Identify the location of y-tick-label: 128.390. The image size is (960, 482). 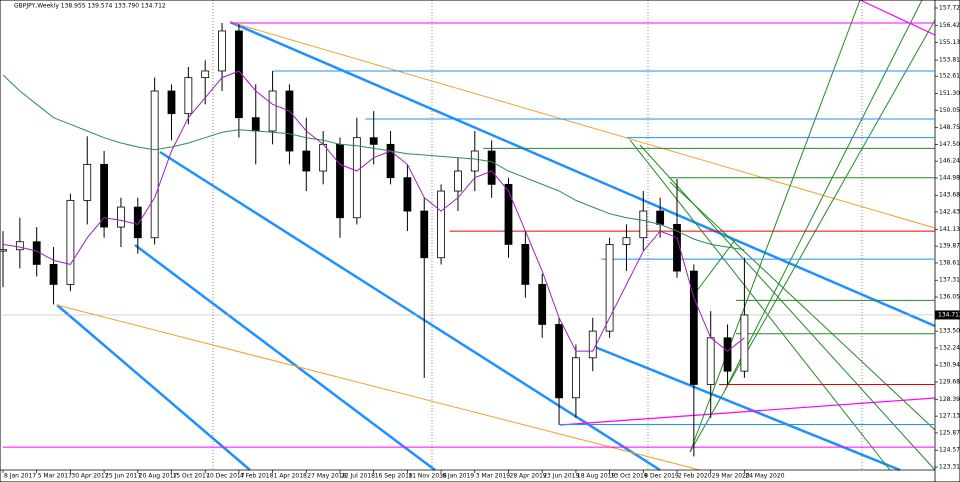
(949, 399).